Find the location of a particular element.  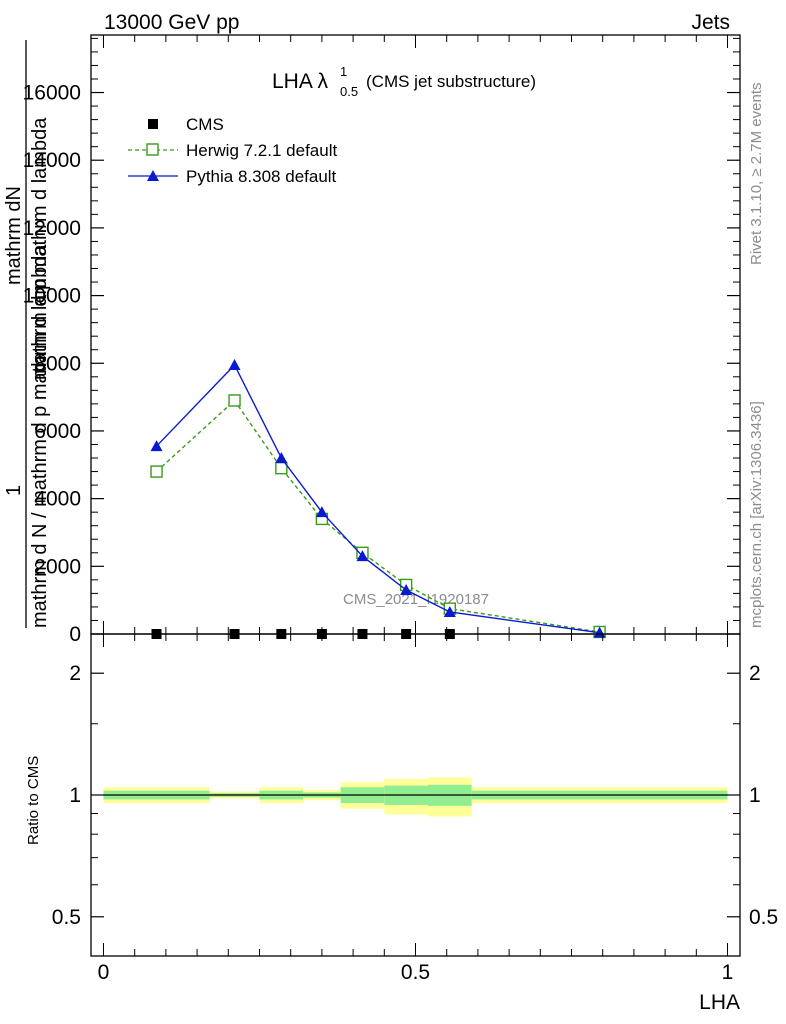

title-main: LHA λ is located at coordinates (300, 81).